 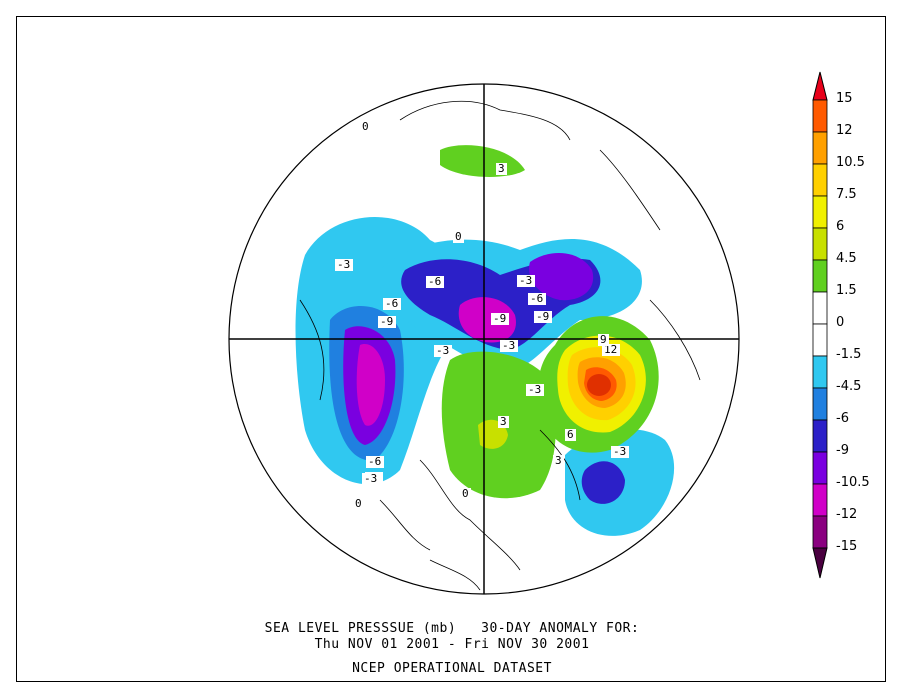 What do you see at coordinates (487, 320) in the screenshot?
I see `polar-low-magenta` at bounding box center [487, 320].